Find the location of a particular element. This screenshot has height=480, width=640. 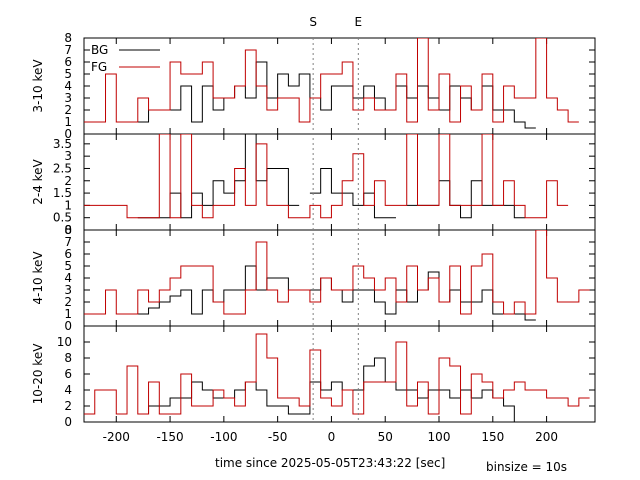

x-tick-label: 200 is located at coordinates (546, 437).